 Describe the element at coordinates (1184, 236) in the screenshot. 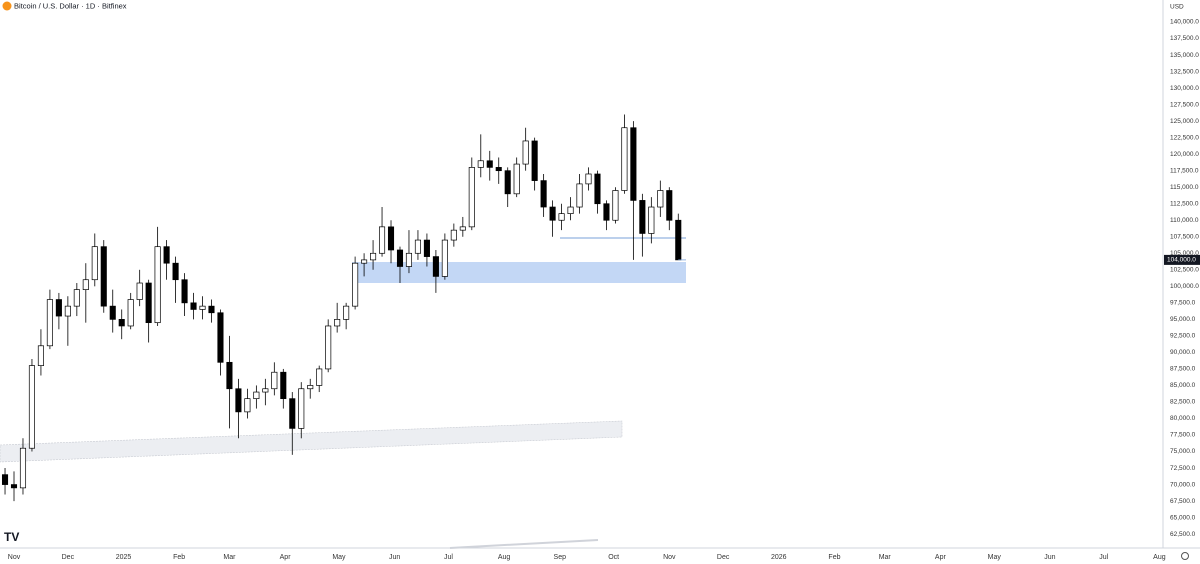

I see `y-tick-label: 107,500.0` at that location.